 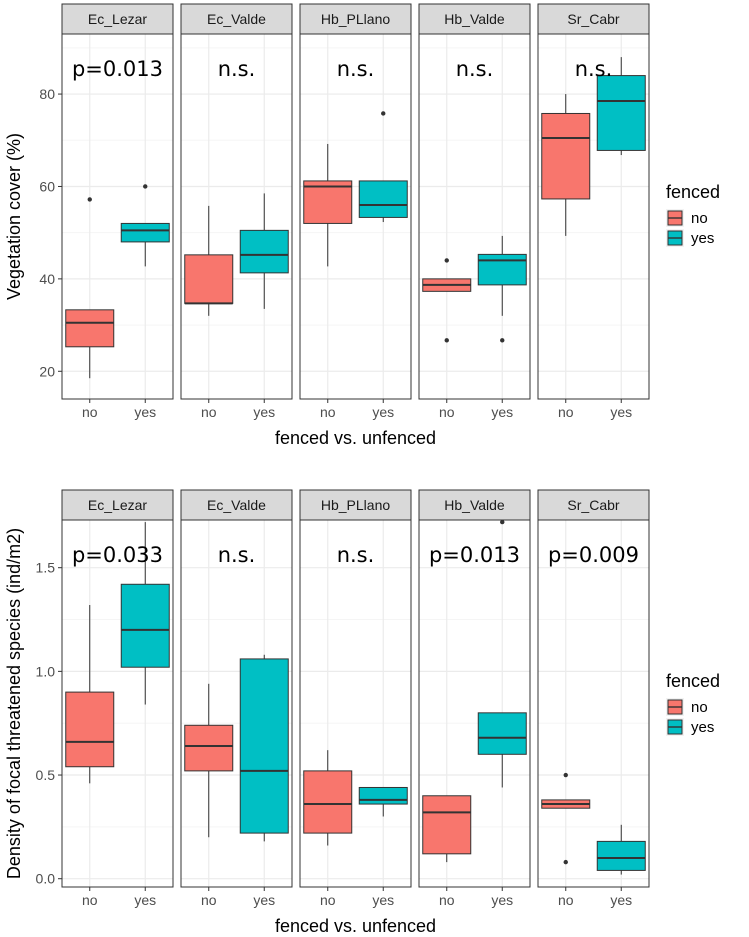 I want to click on facet-label: Ec_Valde, so click(x=236, y=505).